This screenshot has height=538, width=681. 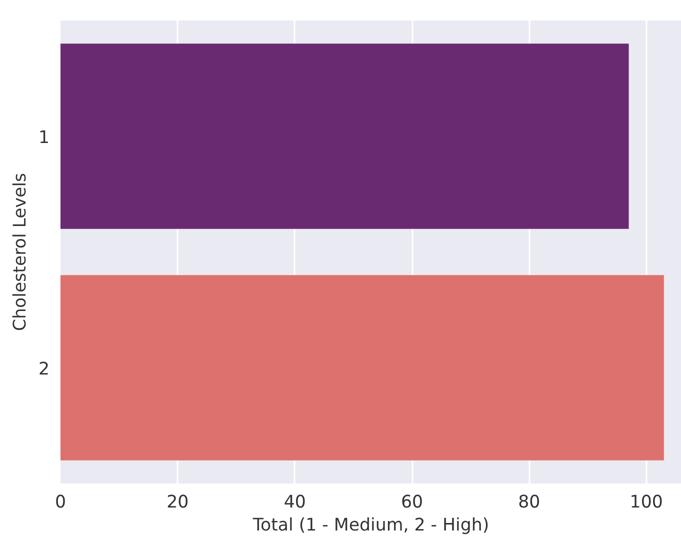 What do you see at coordinates (60, 502) in the screenshot?
I see `x-tick-label: 0` at bounding box center [60, 502].